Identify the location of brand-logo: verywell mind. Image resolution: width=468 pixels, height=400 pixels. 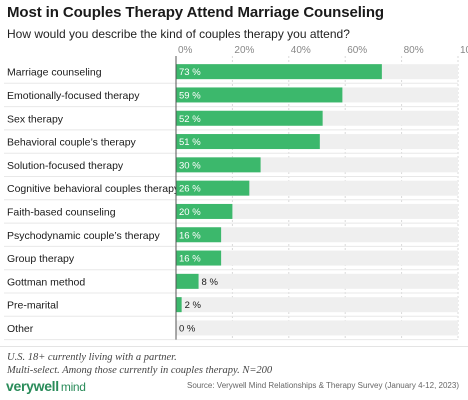
(46, 386).